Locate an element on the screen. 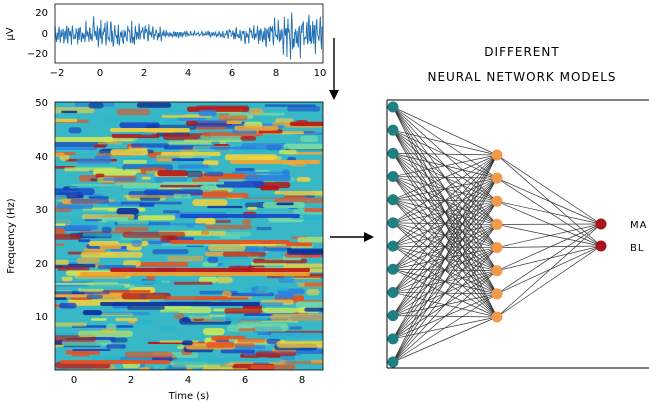 The height and width of the screenshot is (408, 649). spectrogram-xtick-label: 8 is located at coordinates (302, 380).